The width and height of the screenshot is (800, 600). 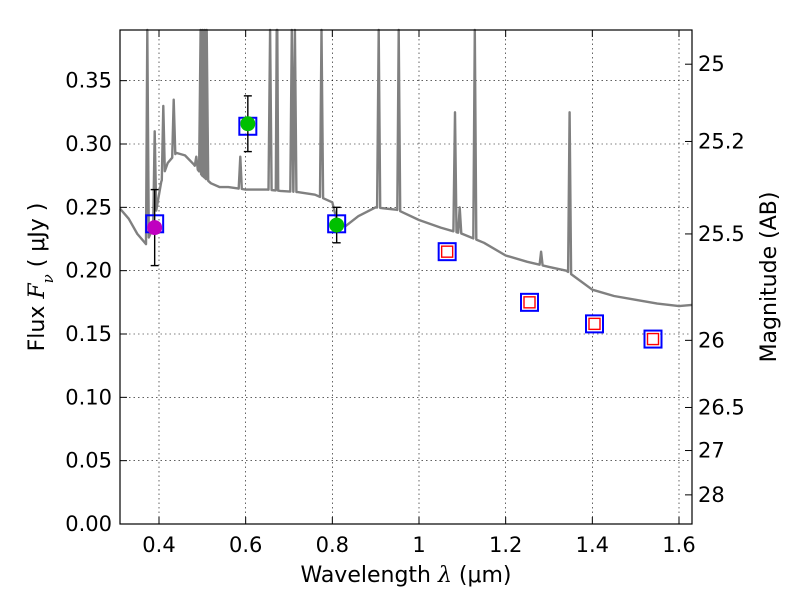 What do you see at coordinates (88, 207) in the screenshot?
I see `y-tick-label: 0.25` at bounding box center [88, 207].